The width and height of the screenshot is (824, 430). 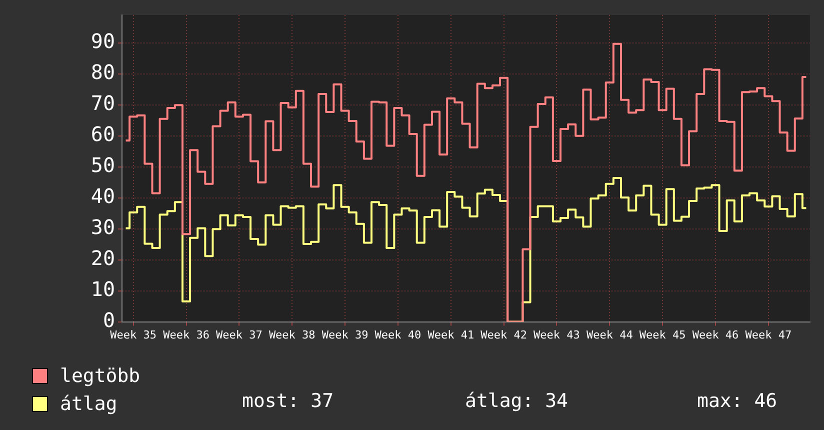 I want to click on x-tick-label: Week 41, so click(x=451, y=335).